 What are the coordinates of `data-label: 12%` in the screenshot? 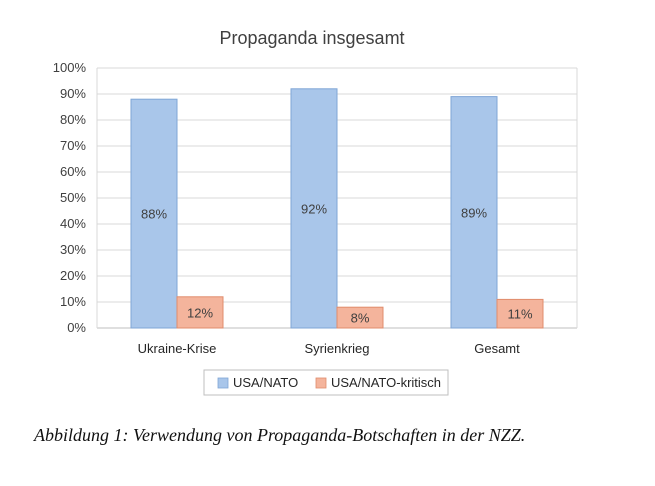 It's located at (200, 312).